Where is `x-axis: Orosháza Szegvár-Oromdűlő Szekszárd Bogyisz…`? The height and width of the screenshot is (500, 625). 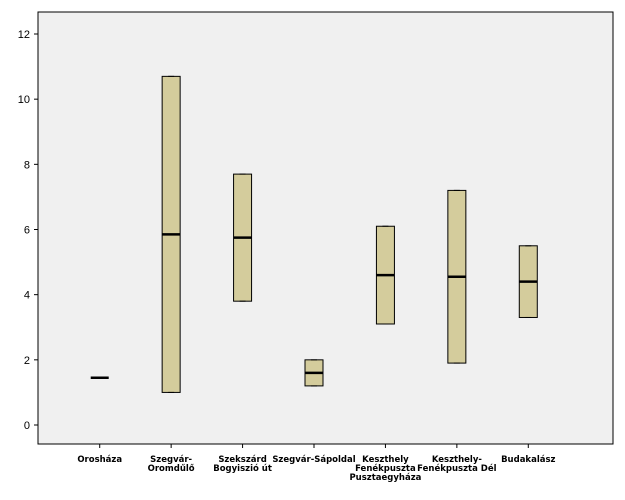 x-axis: Orosháza Szegvár-Oromdűlő Szekszárd Bogyisz… is located at coordinates (316, 463).